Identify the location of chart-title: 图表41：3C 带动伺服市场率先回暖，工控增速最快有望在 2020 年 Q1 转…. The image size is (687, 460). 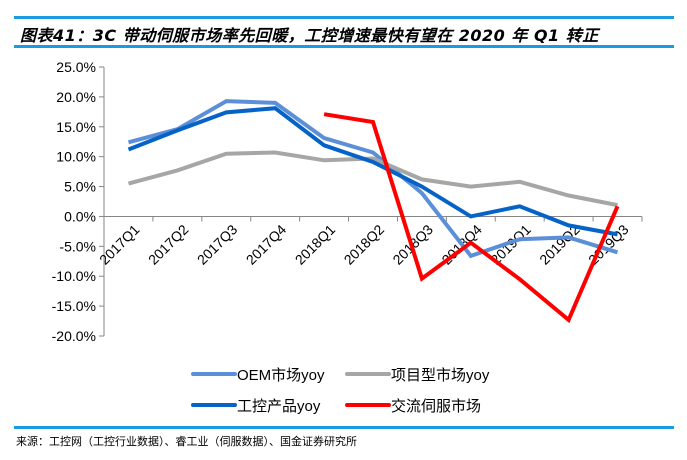
(309, 35).